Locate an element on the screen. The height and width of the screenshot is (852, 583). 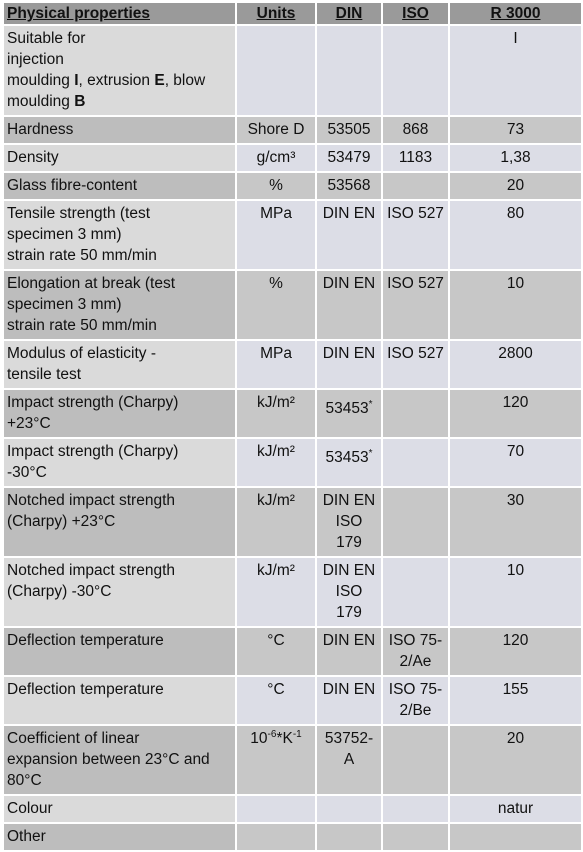
property-line: moulding I, extrusion E, blow is located at coordinates (106, 80).